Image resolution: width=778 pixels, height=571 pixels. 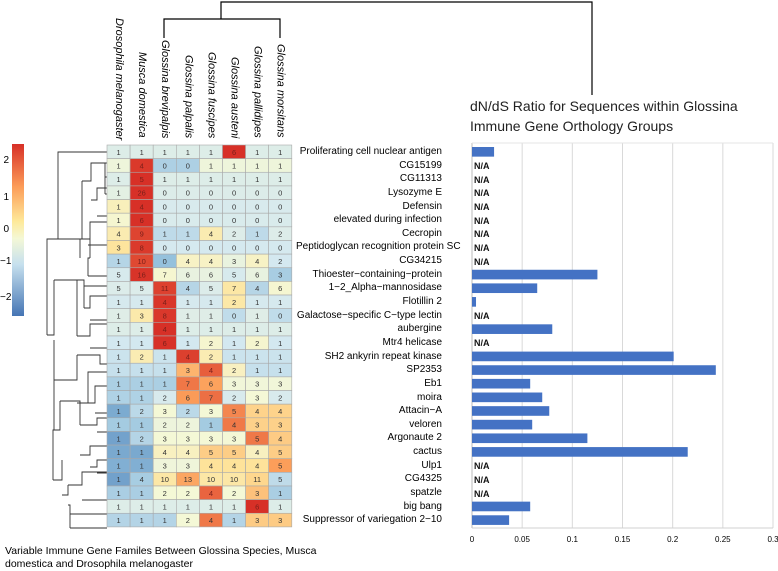 I want to click on gene-label: Attacin−A, so click(x=420, y=411).